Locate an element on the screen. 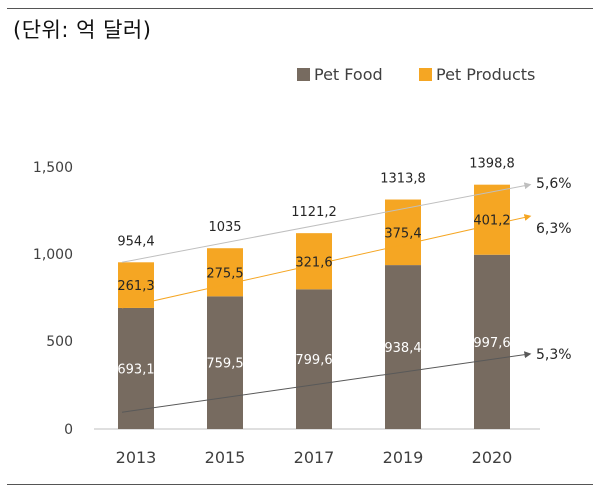  total-label: 1398,8 is located at coordinates (492, 164).